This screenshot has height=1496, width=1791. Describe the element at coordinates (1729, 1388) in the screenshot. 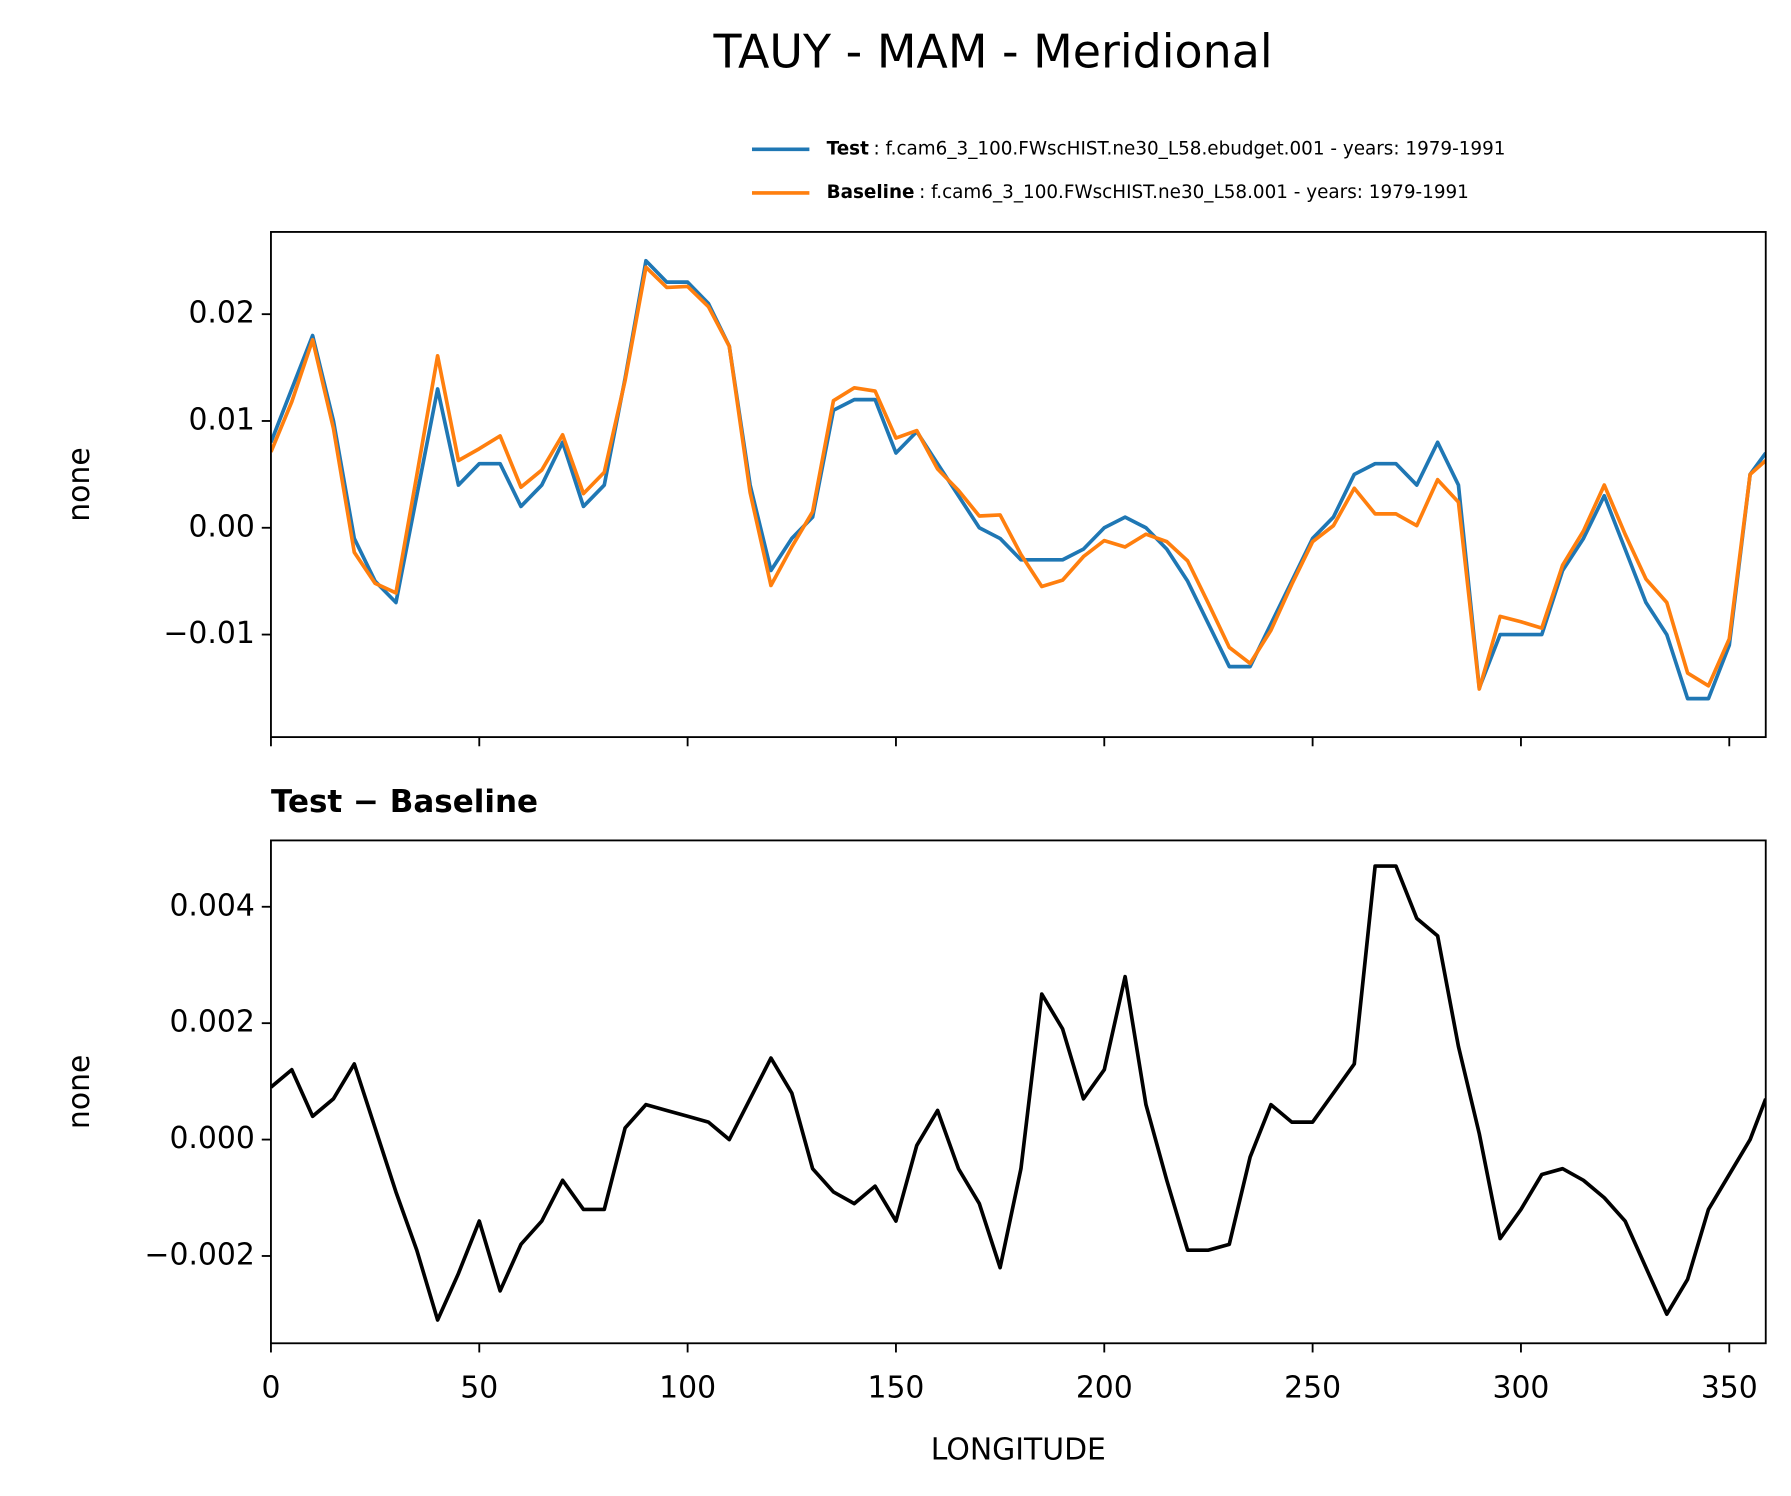

I see `x-tick-label: 350` at that location.